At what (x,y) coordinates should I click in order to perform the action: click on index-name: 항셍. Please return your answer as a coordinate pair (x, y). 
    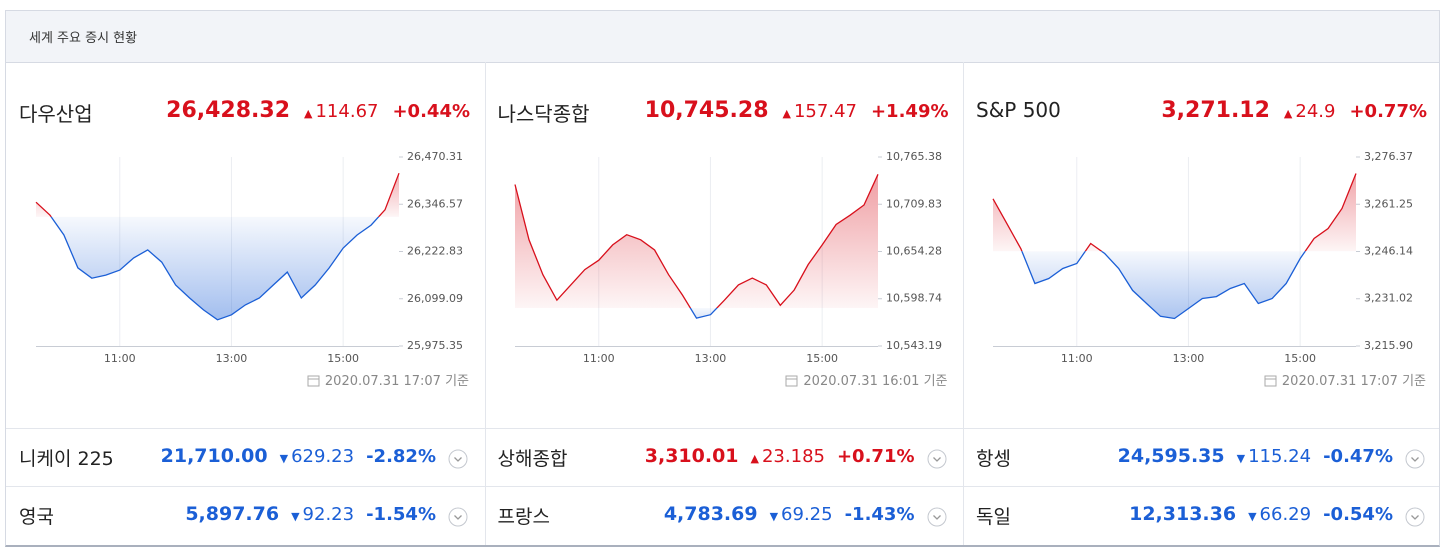
    Looking at the image, I should click on (993, 459).